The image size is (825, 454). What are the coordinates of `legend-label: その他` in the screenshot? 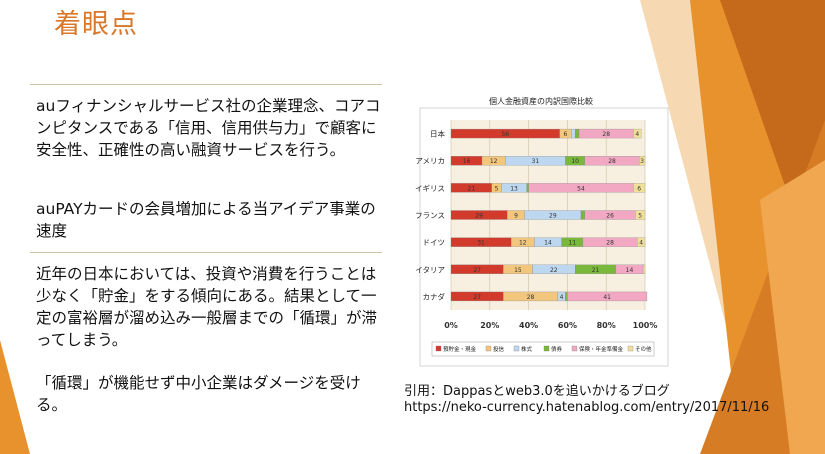 It's located at (643, 349).